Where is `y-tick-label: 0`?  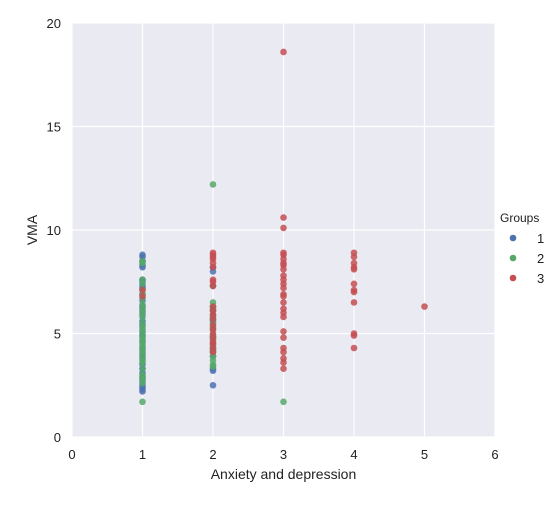
y-tick-label: 0 is located at coordinates (57, 437).